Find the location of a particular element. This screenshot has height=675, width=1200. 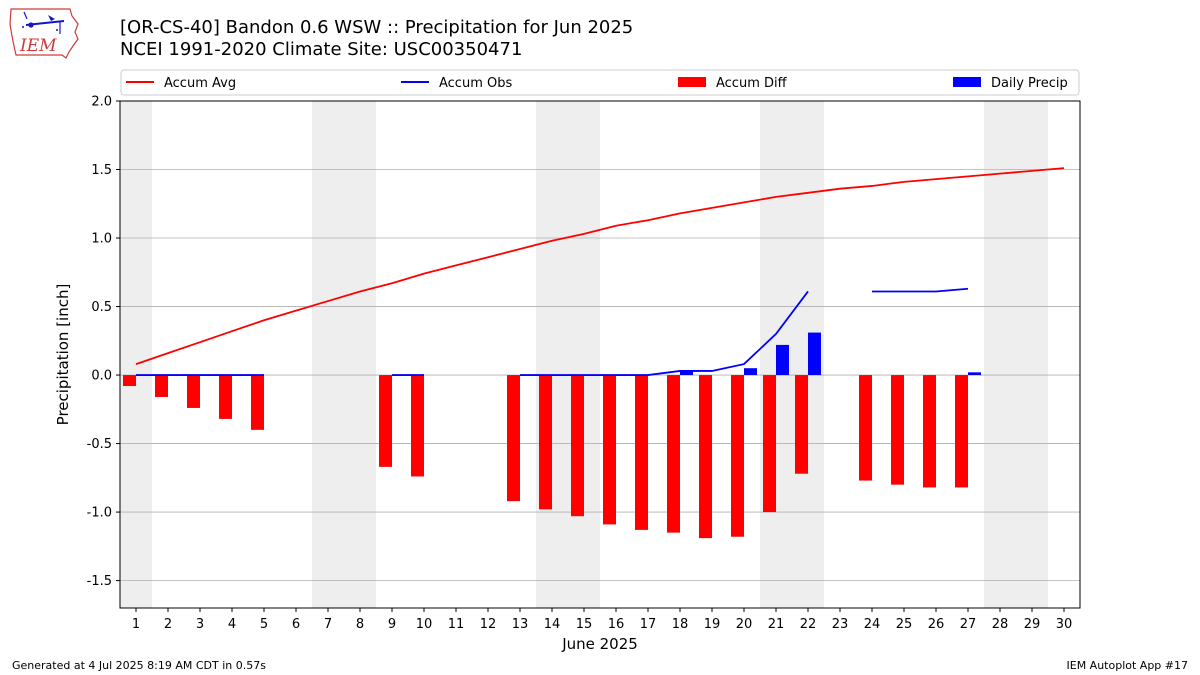

x-tick-label: 1 is located at coordinates (136, 624).